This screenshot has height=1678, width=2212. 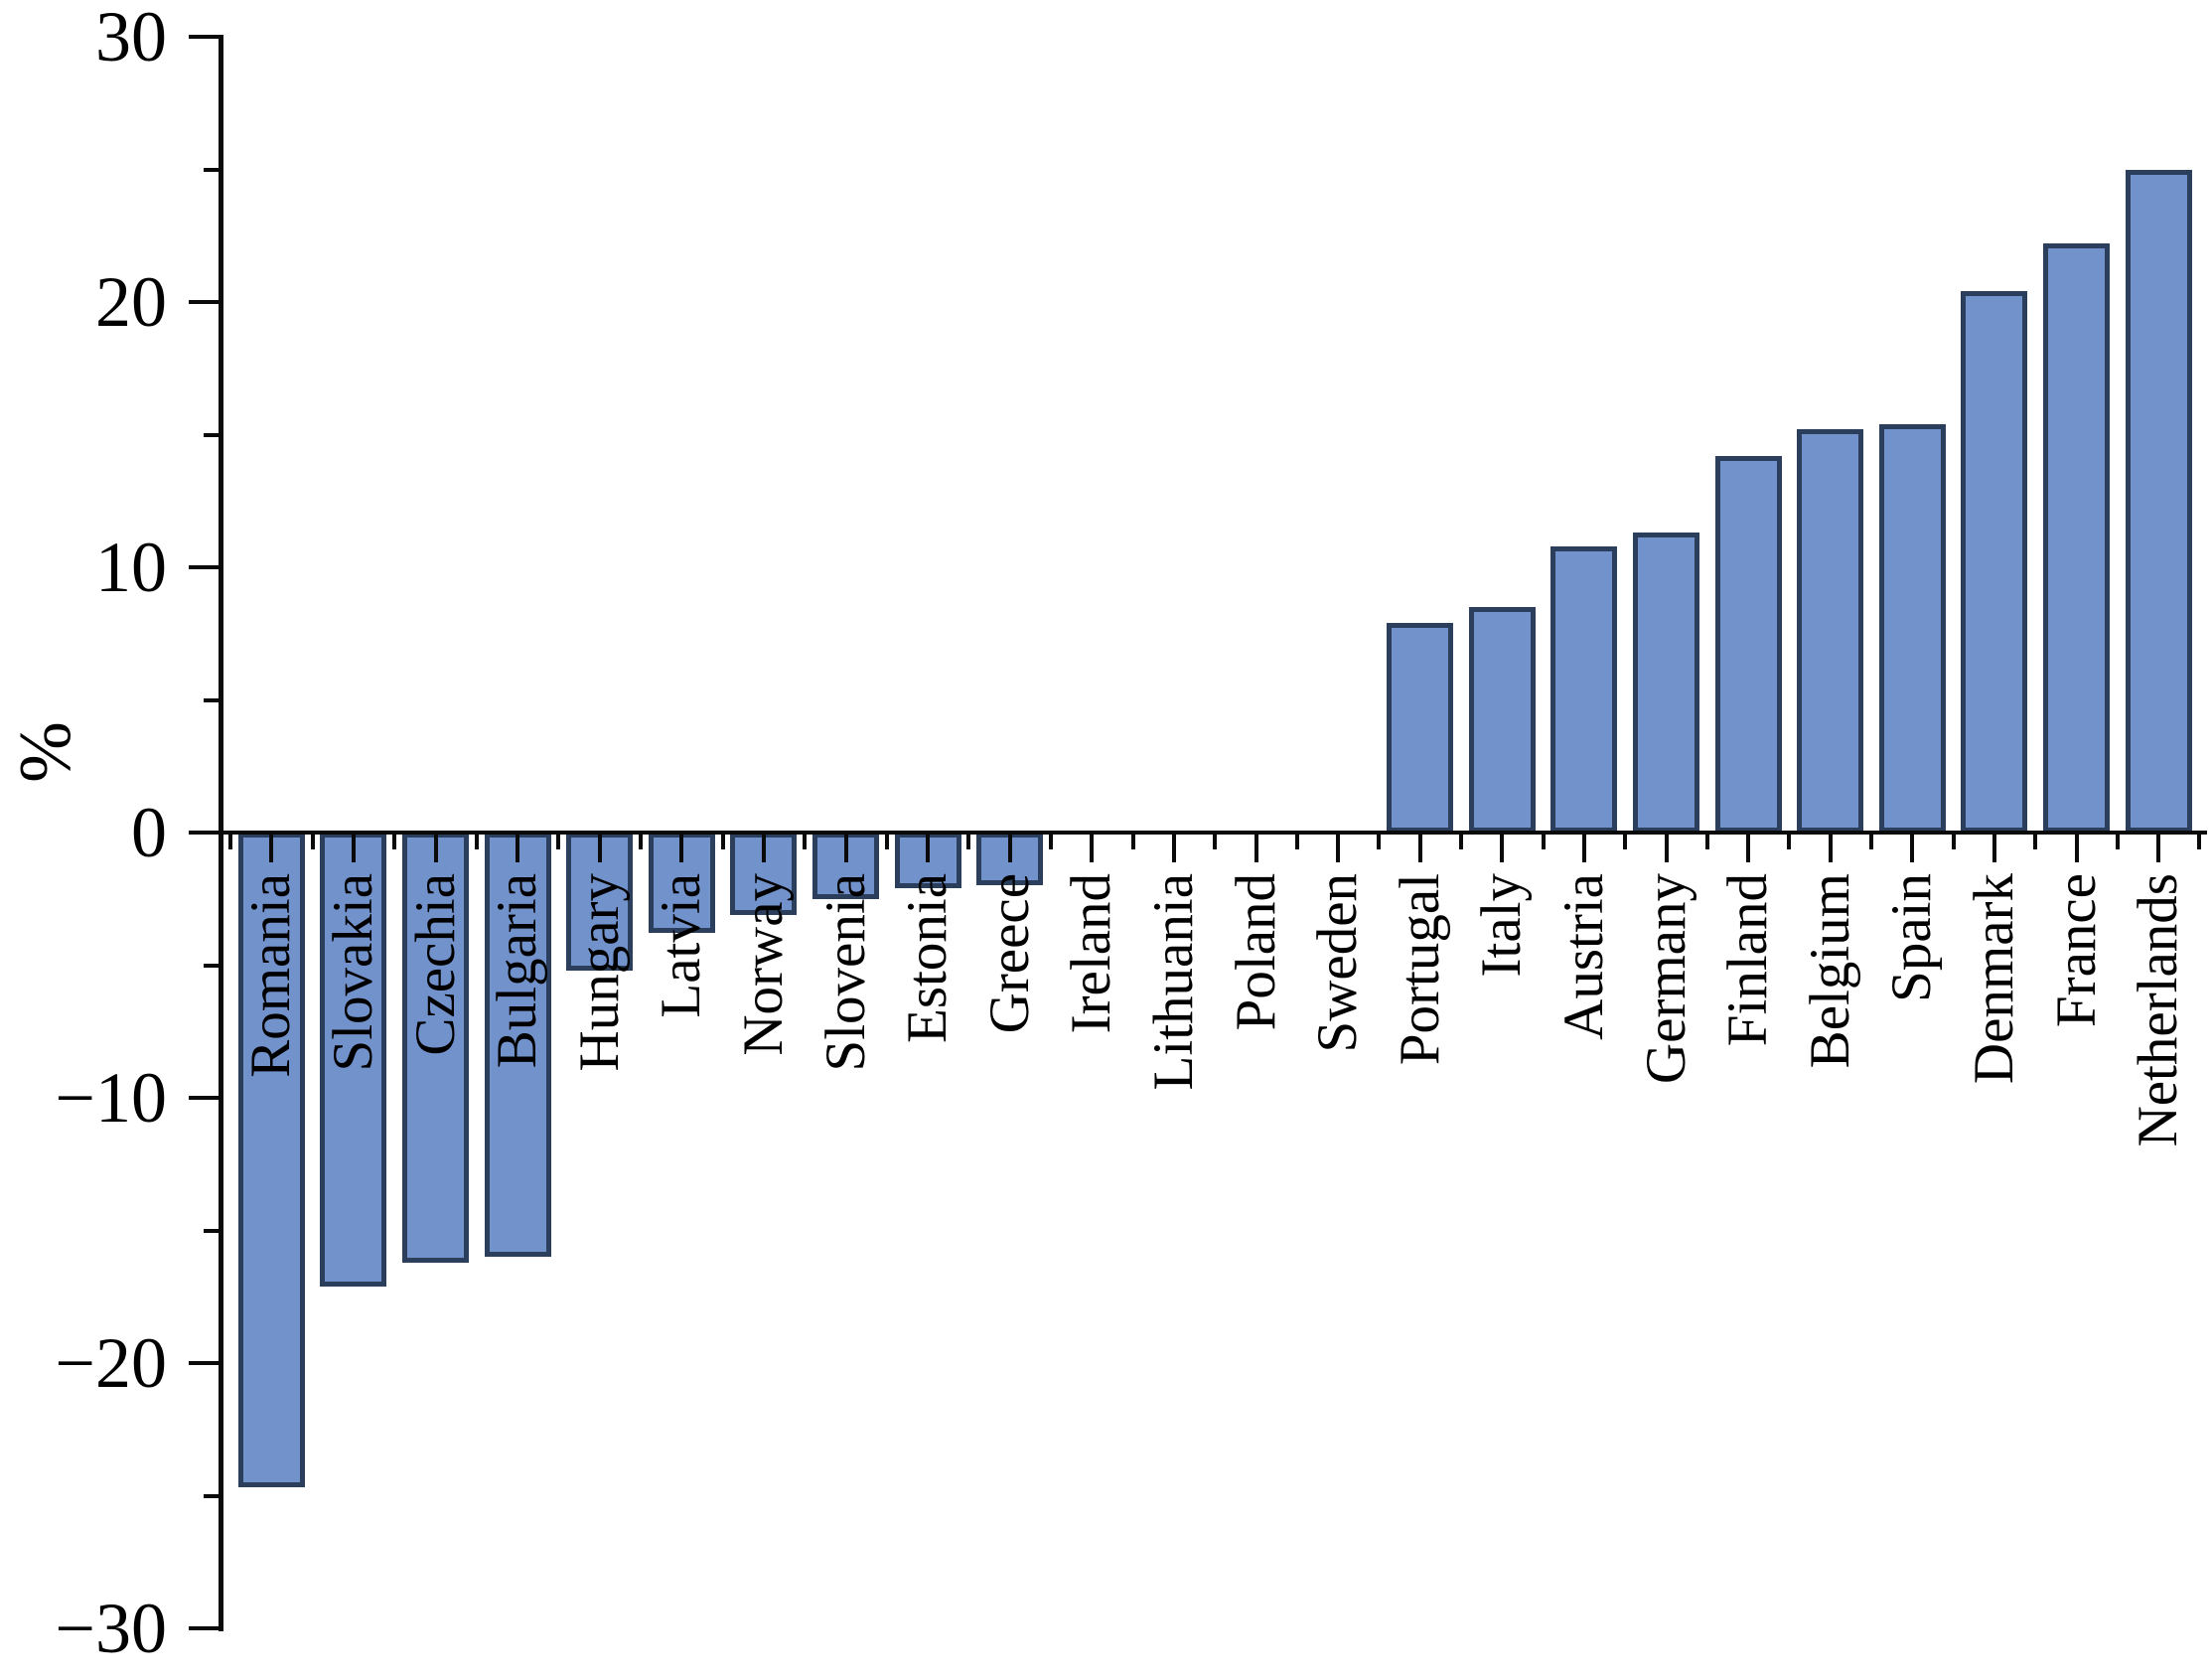 What do you see at coordinates (518, 971) in the screenshot?
I see `x-label-bulgaria: Bulgaria` at bounding box center [518, 971].